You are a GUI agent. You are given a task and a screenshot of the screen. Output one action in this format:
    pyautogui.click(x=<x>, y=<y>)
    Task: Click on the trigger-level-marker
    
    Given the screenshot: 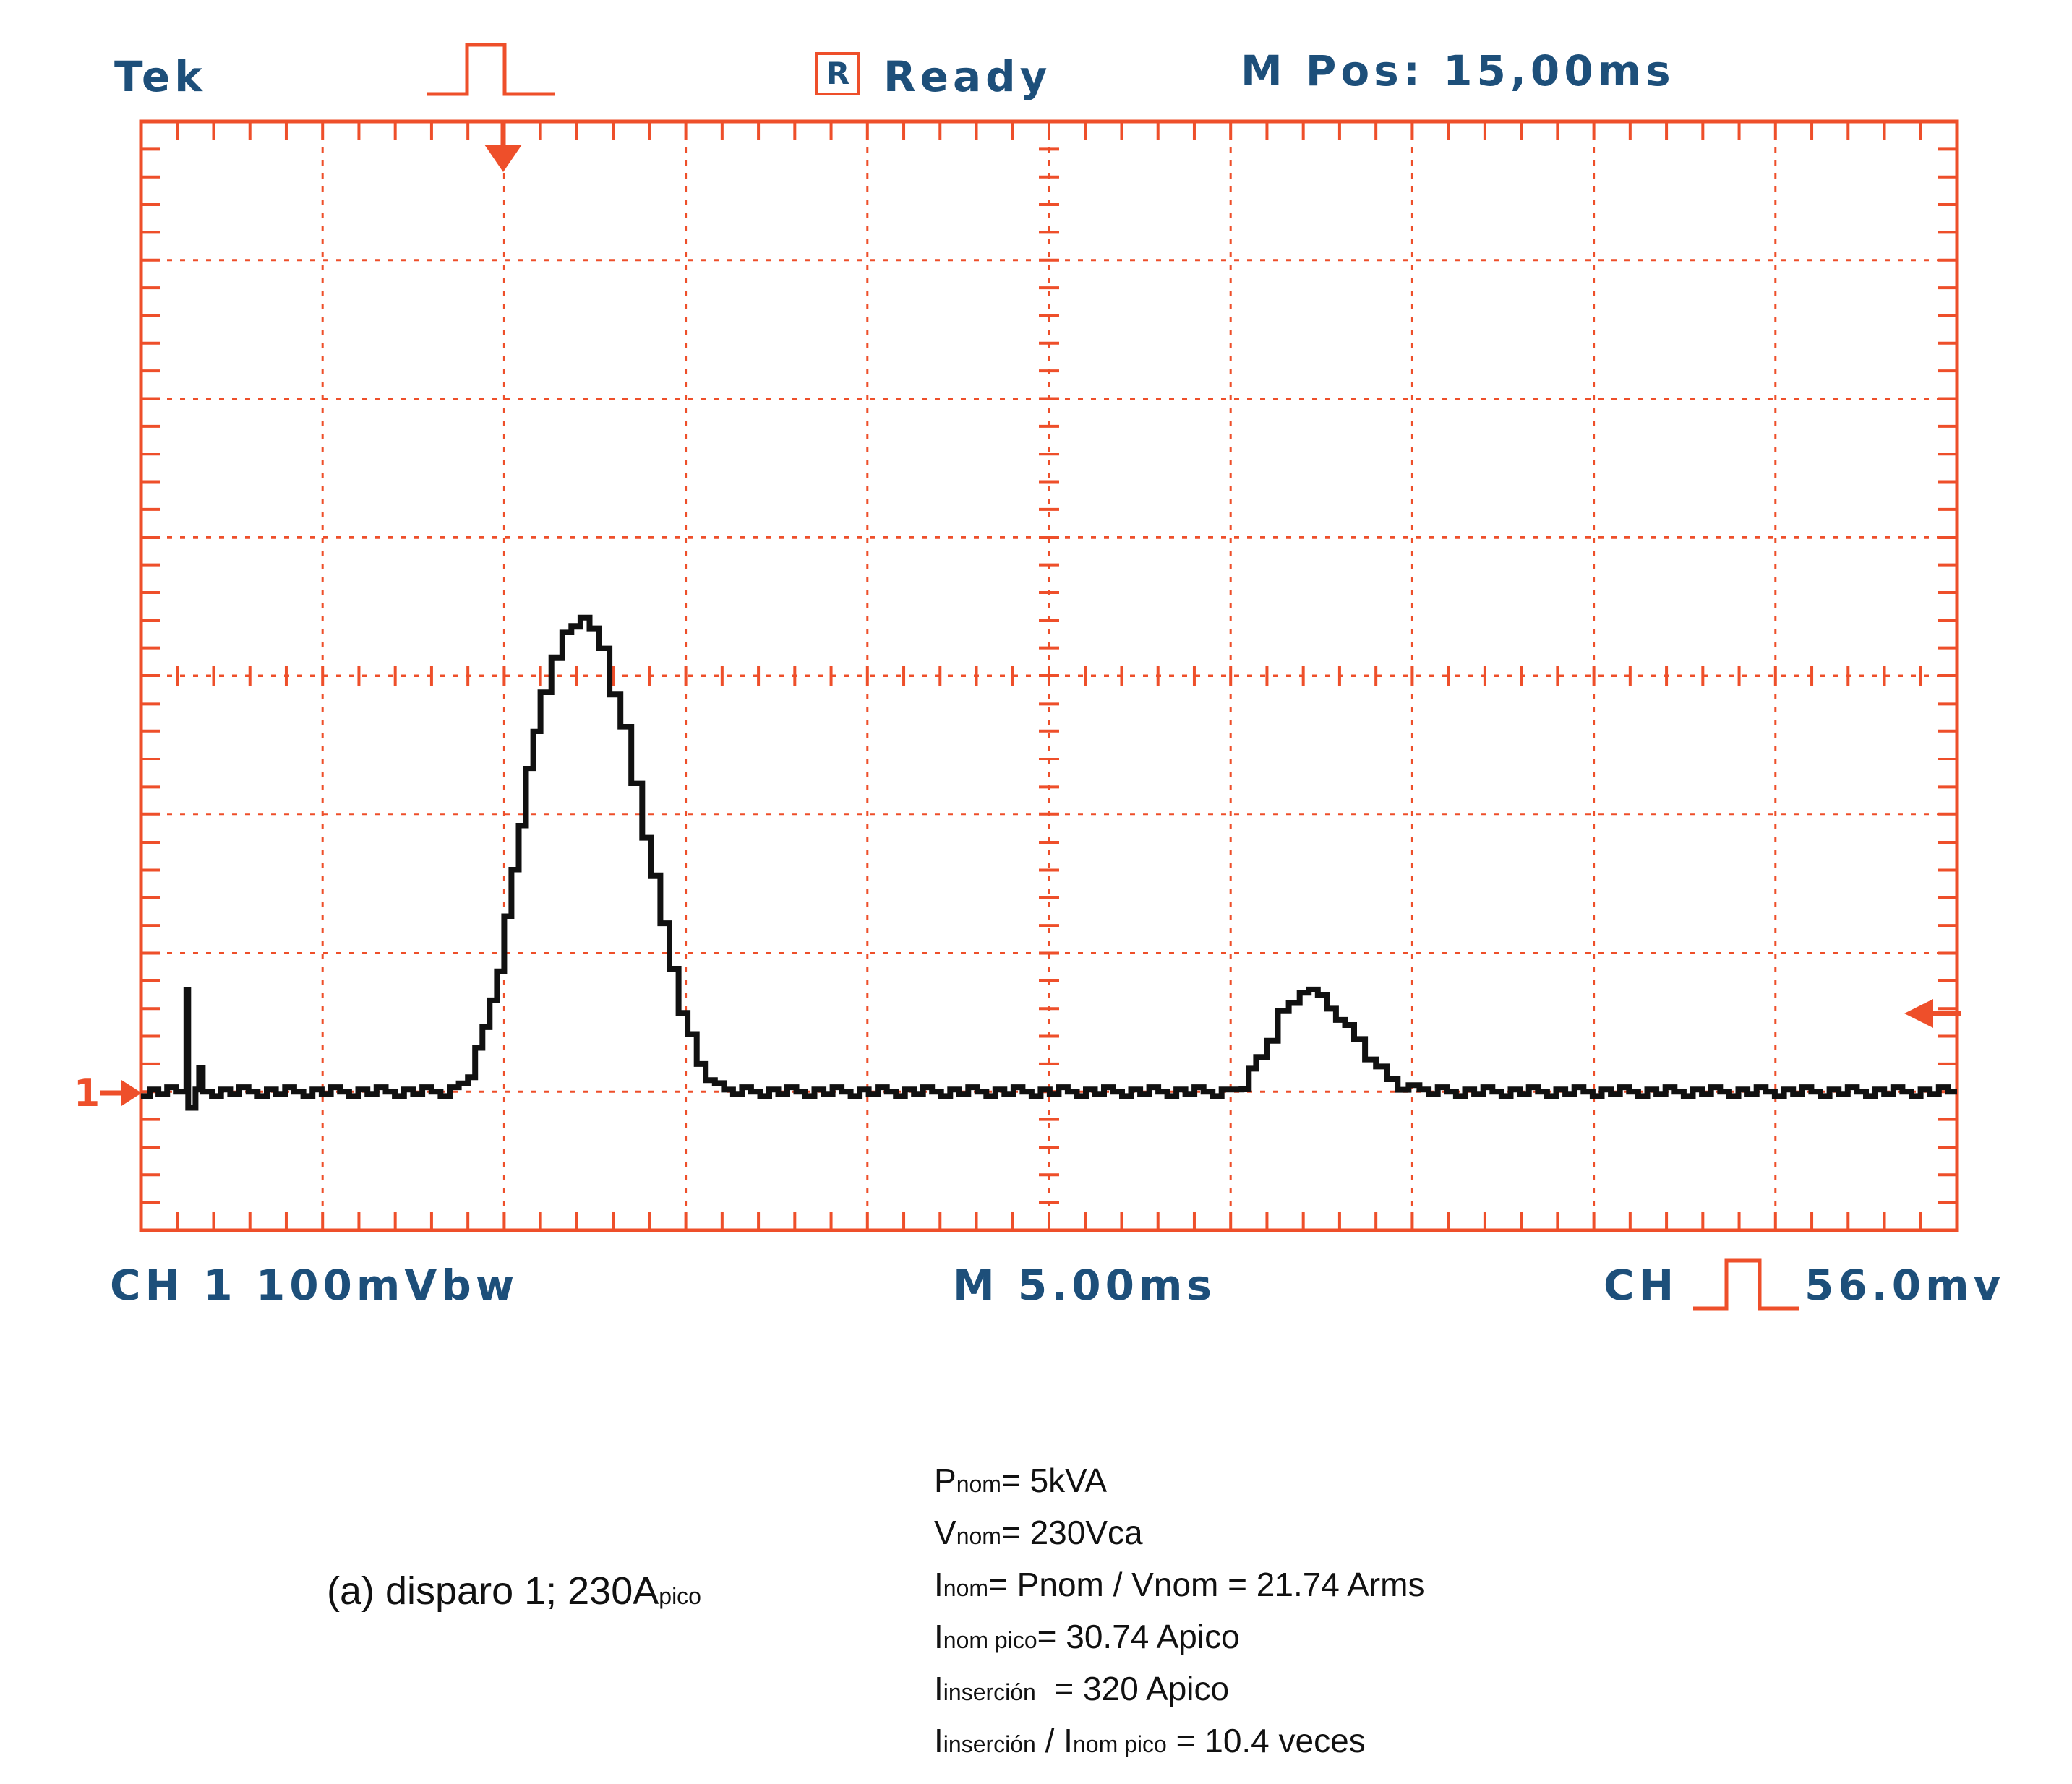 What is the action you would take?
    pyautogui.click(x=1919, y=1013)
    